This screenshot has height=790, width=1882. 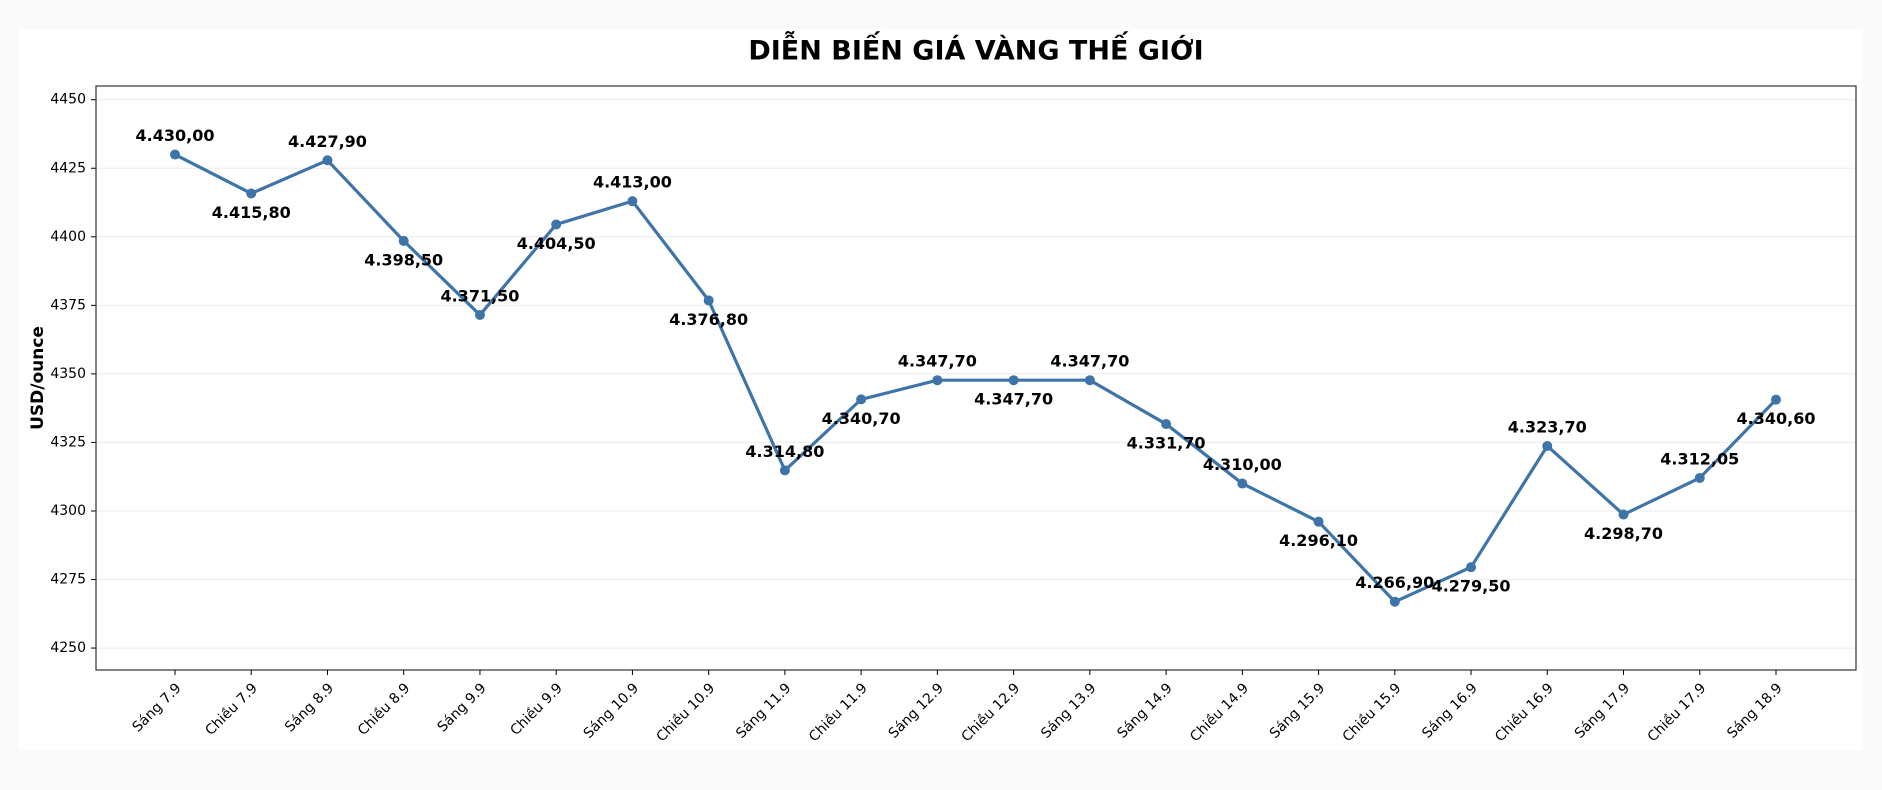 I want to click on value-label: 4.371,50, so click(x=479, y=295).